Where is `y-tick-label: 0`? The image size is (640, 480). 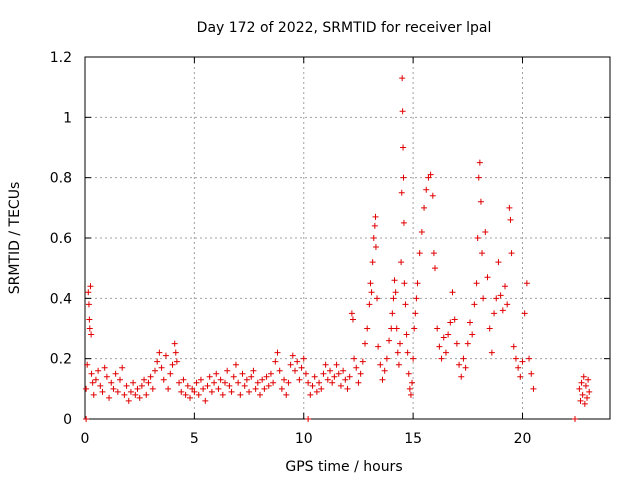 y-tick-label: 0 is located at coordinates (67, 420).